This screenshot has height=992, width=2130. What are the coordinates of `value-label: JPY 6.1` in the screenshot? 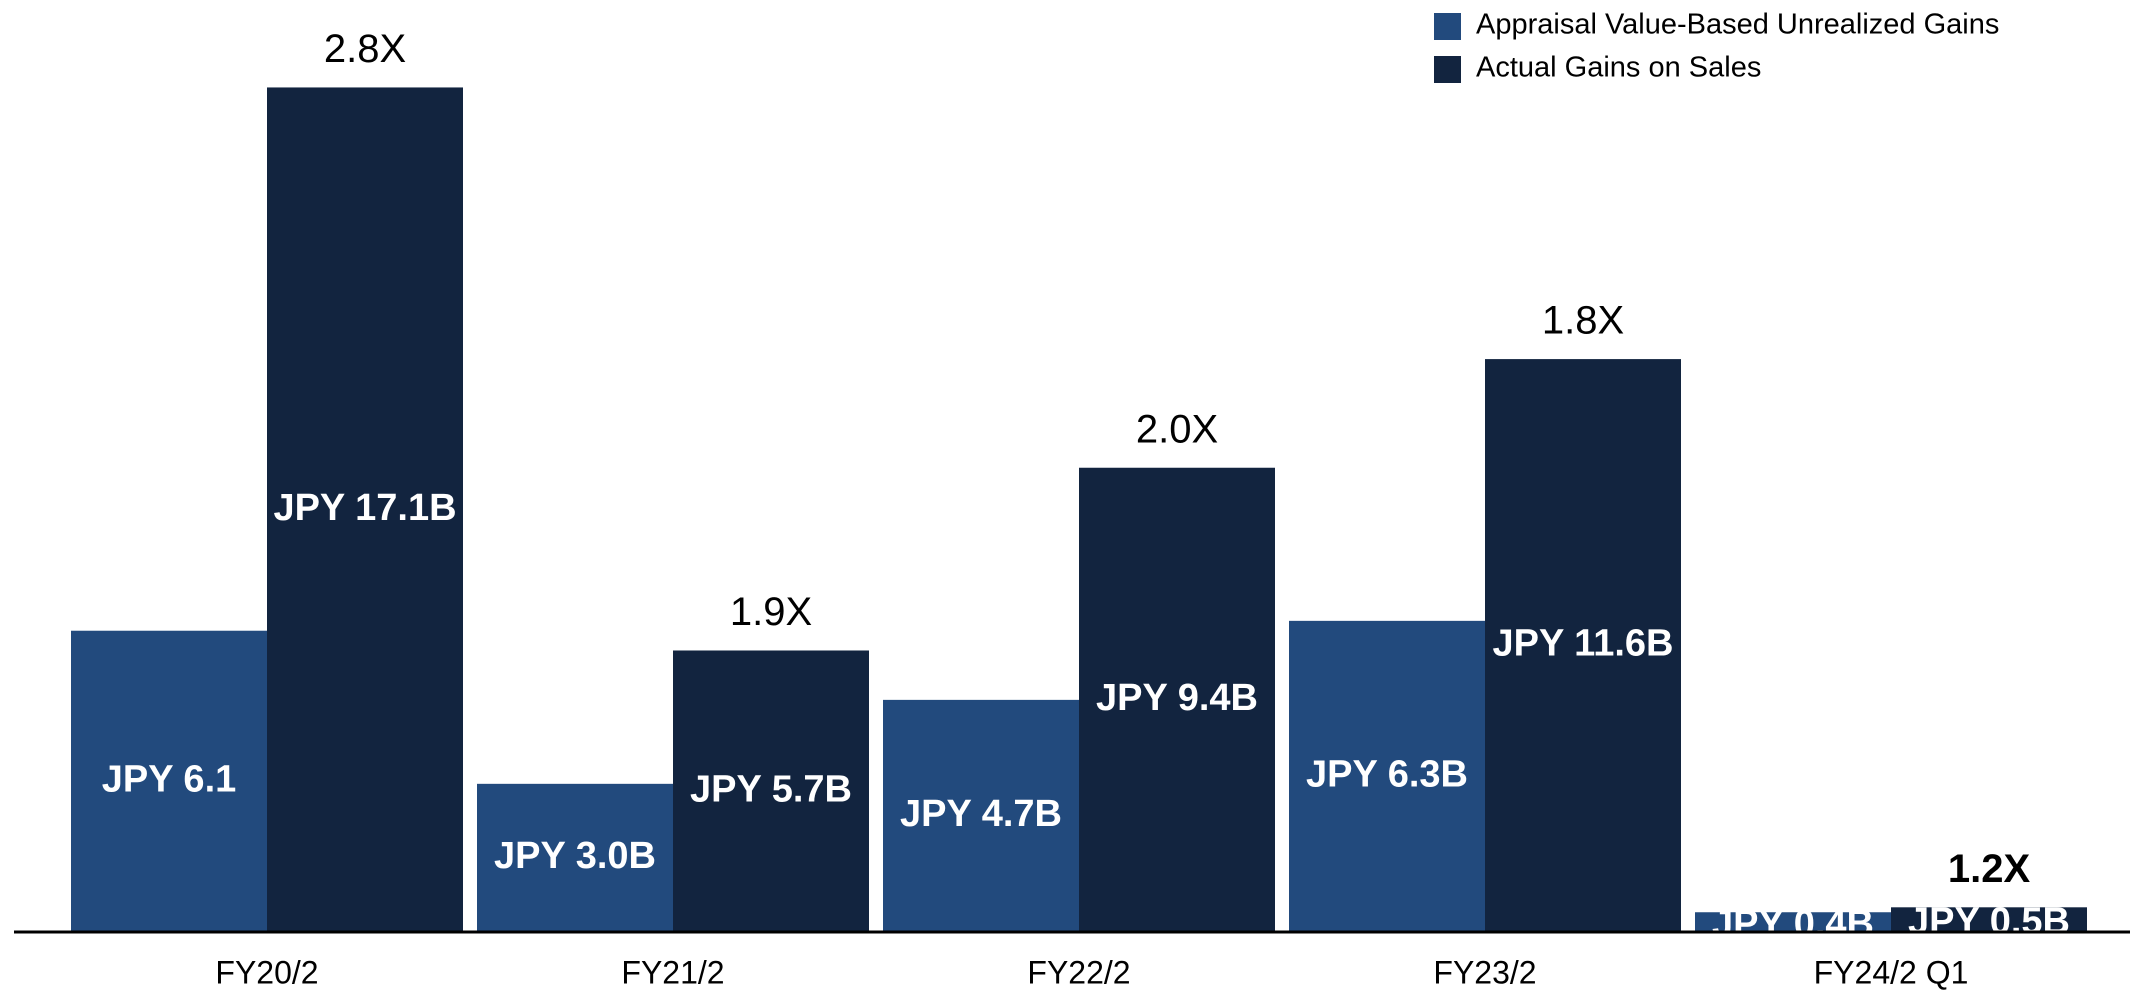 It's located at (169, 779).